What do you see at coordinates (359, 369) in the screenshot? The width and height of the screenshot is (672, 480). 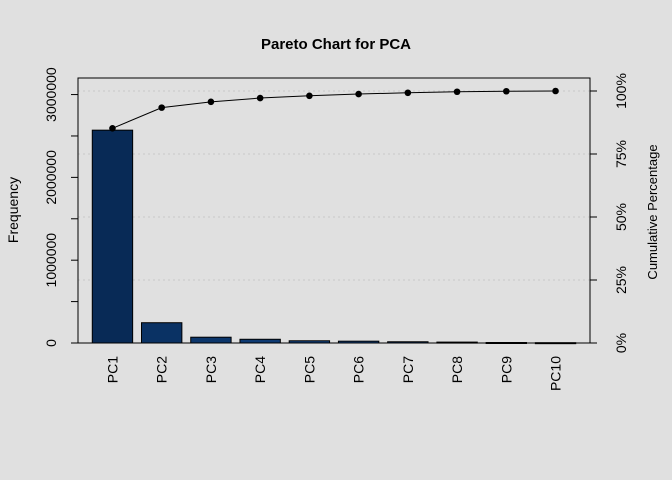 I see `x-tick-label: PC6` at bounding box center [359, 369].